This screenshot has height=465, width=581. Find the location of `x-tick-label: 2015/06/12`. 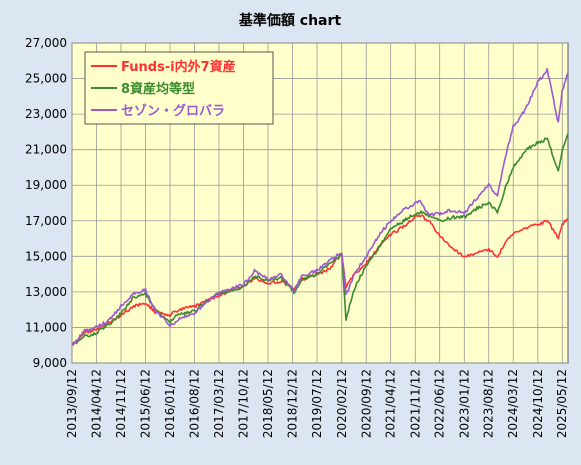

x-tick-label: 2015/06/12 is located at coordinates (145, 403).